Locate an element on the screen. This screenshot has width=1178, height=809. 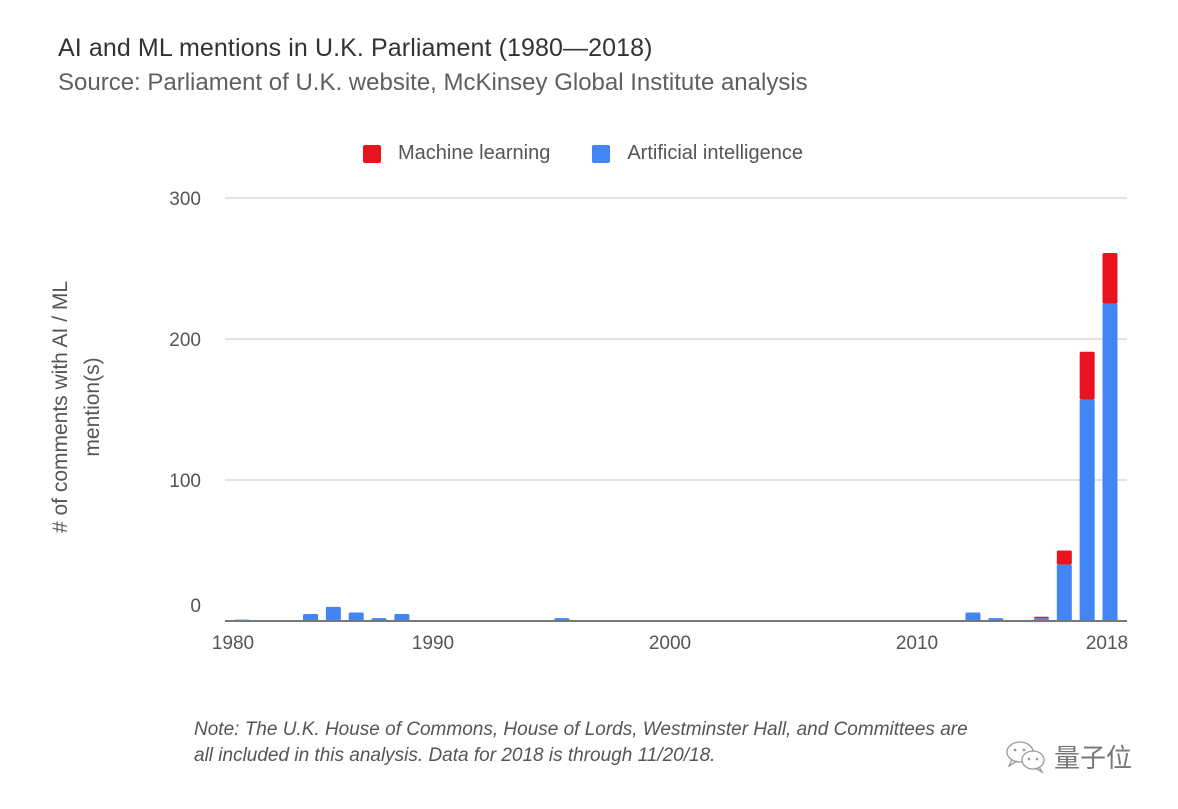
y-tick-label: 100 is located at coordinates (185, 481).